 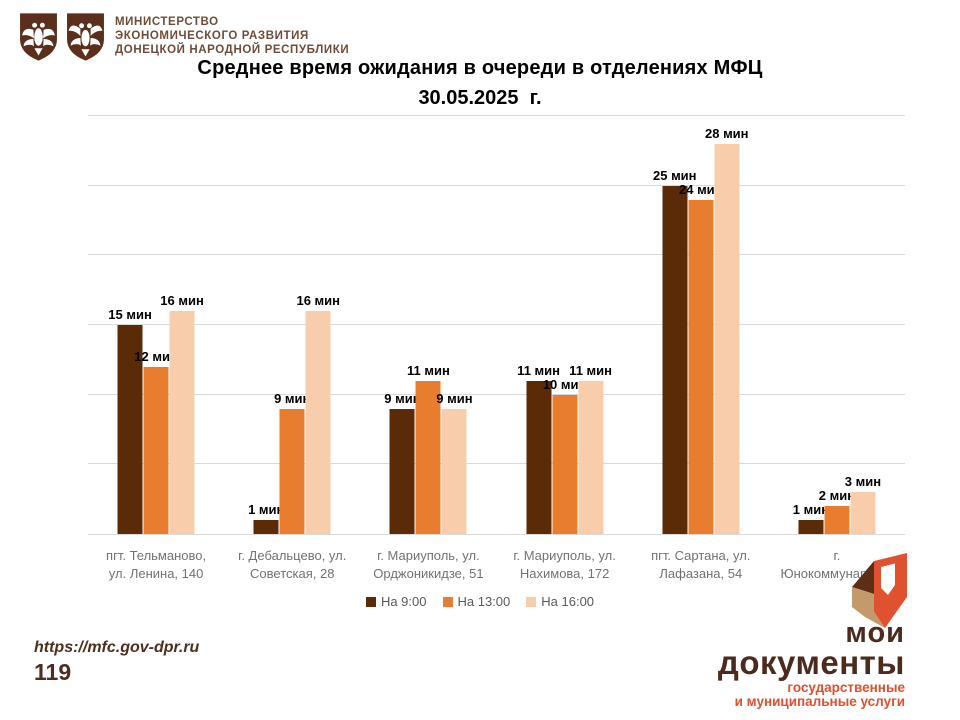 I want to click on bars: 1 мин 9 мин 16 мин, so click(x=294, y=413).